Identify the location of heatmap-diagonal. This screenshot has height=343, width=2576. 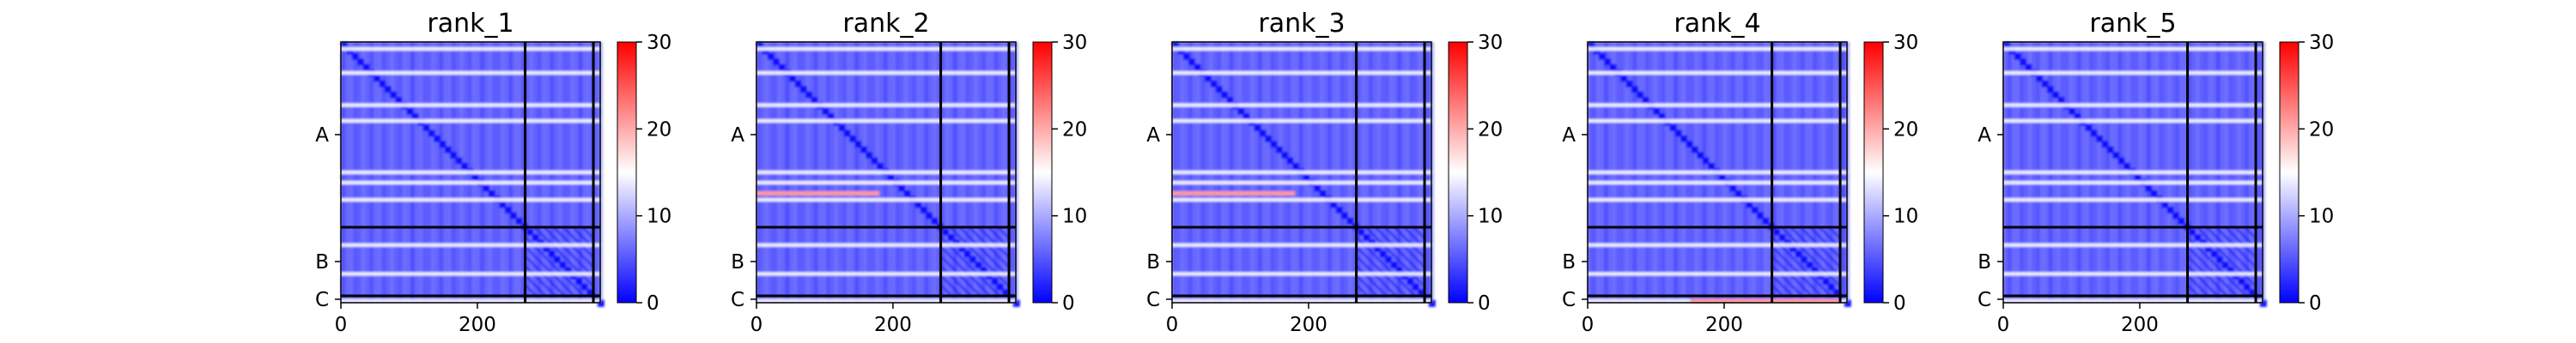
(1304, 174).